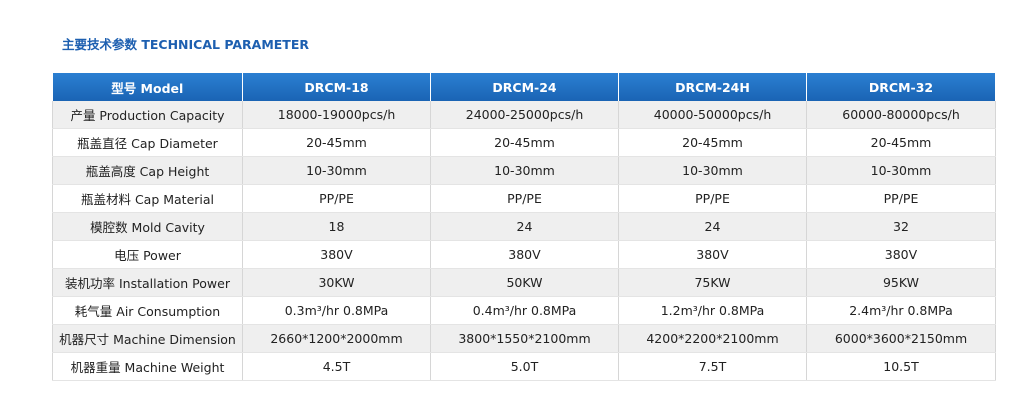 The height and width of the screenshot is (415, 1024). Describe the element at coordinates (712, 338) in the screenshot. I see `cell: 4200*2200*2100mm` at that location.